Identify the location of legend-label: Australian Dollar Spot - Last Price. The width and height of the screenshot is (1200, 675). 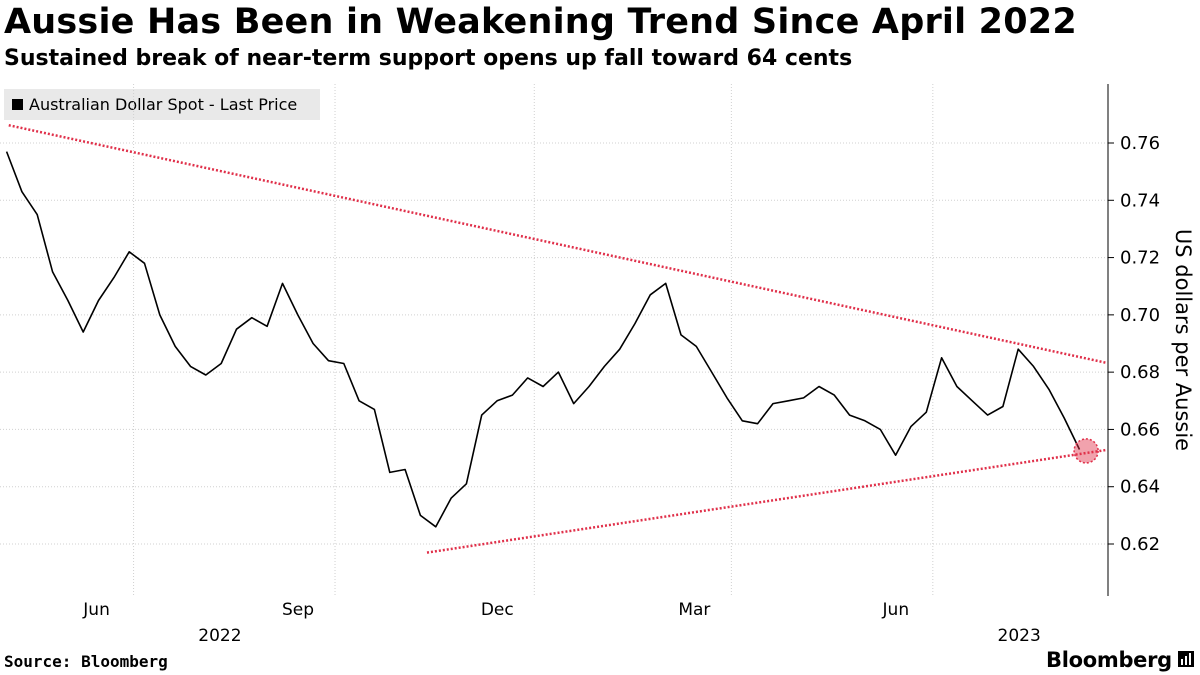
(163, 104).